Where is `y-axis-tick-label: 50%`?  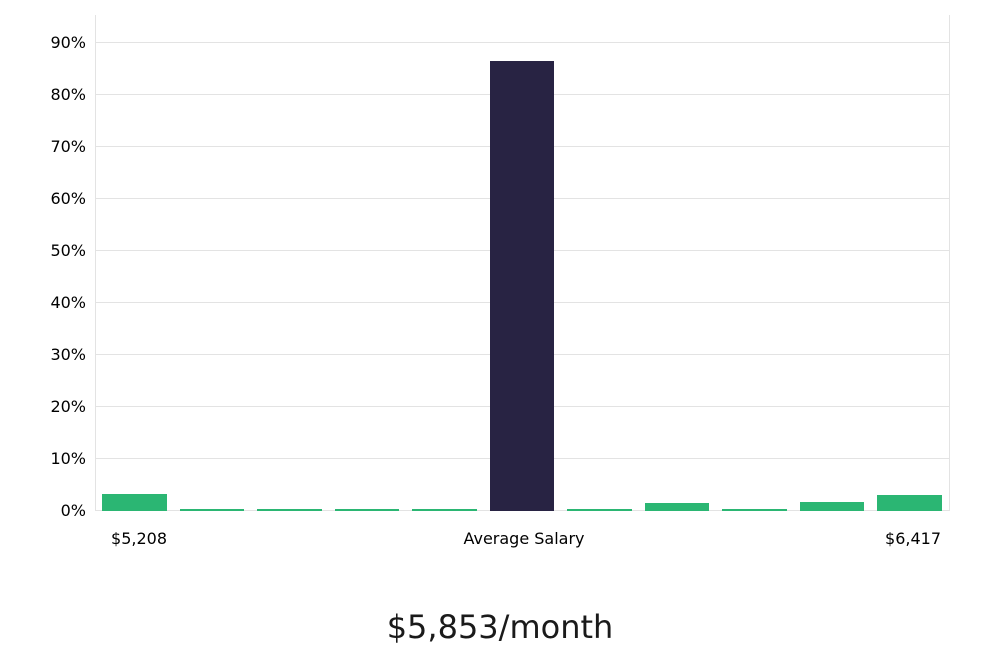 y-axis-tick-label: 50% is located at coordinates (68, 250).